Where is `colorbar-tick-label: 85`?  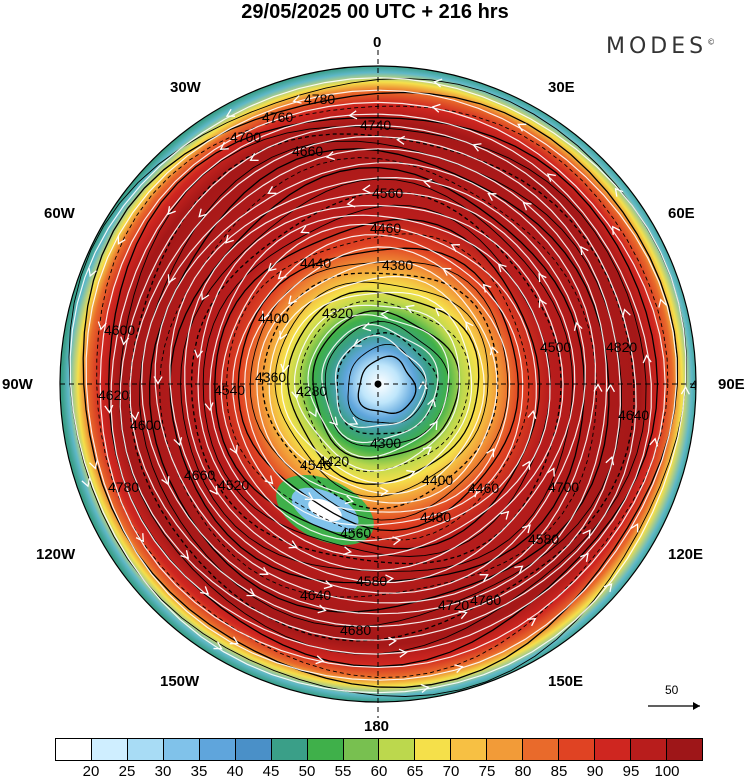
colorbar-tick-label: 85 is located at coordinates (559, 771).